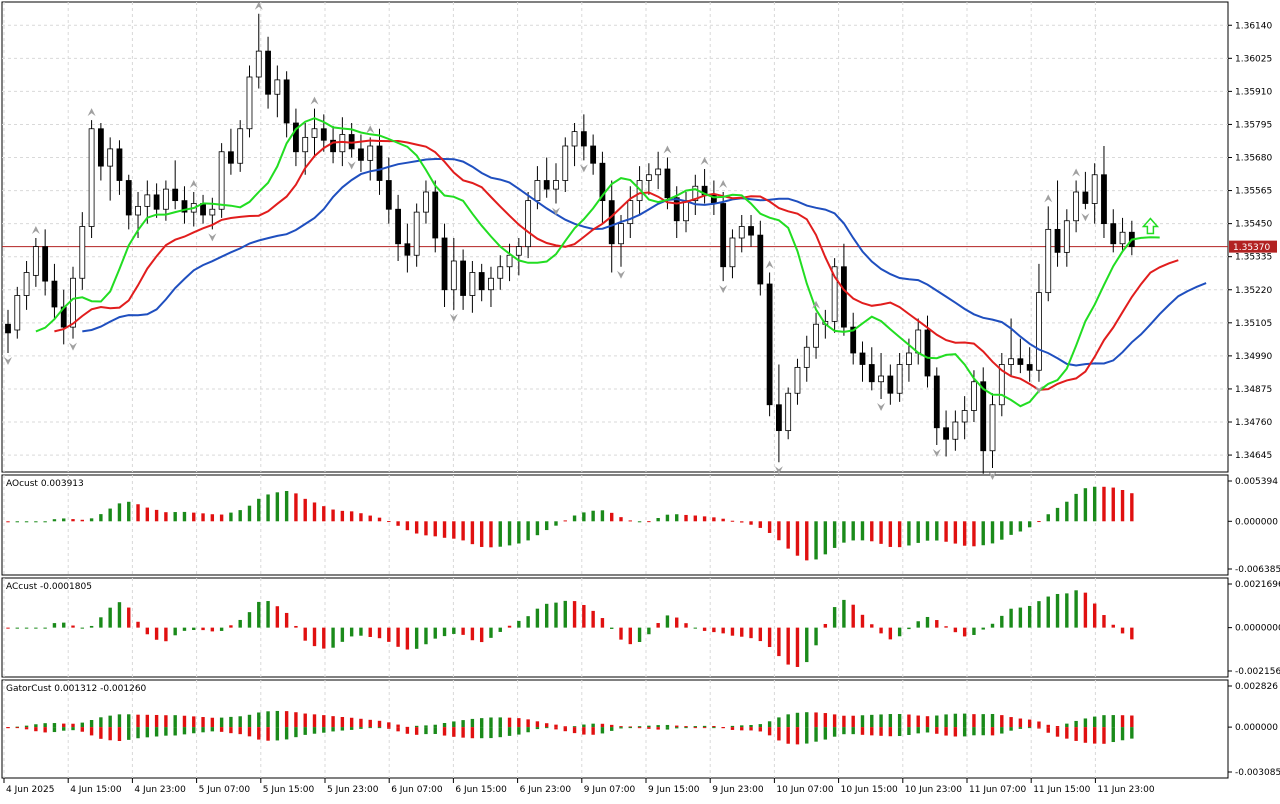 The width and height of the screenshot is (1280, 804). I want to click on panel-frame-ac, so click(615, 627).